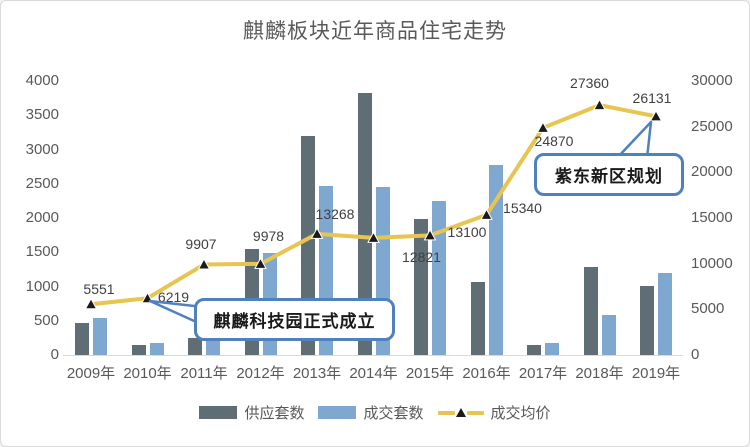  What do you see at coordinates (46, 320) in the screenshot?
I see `y-axis-left-tick: 500` at bounding box center [46, 320].